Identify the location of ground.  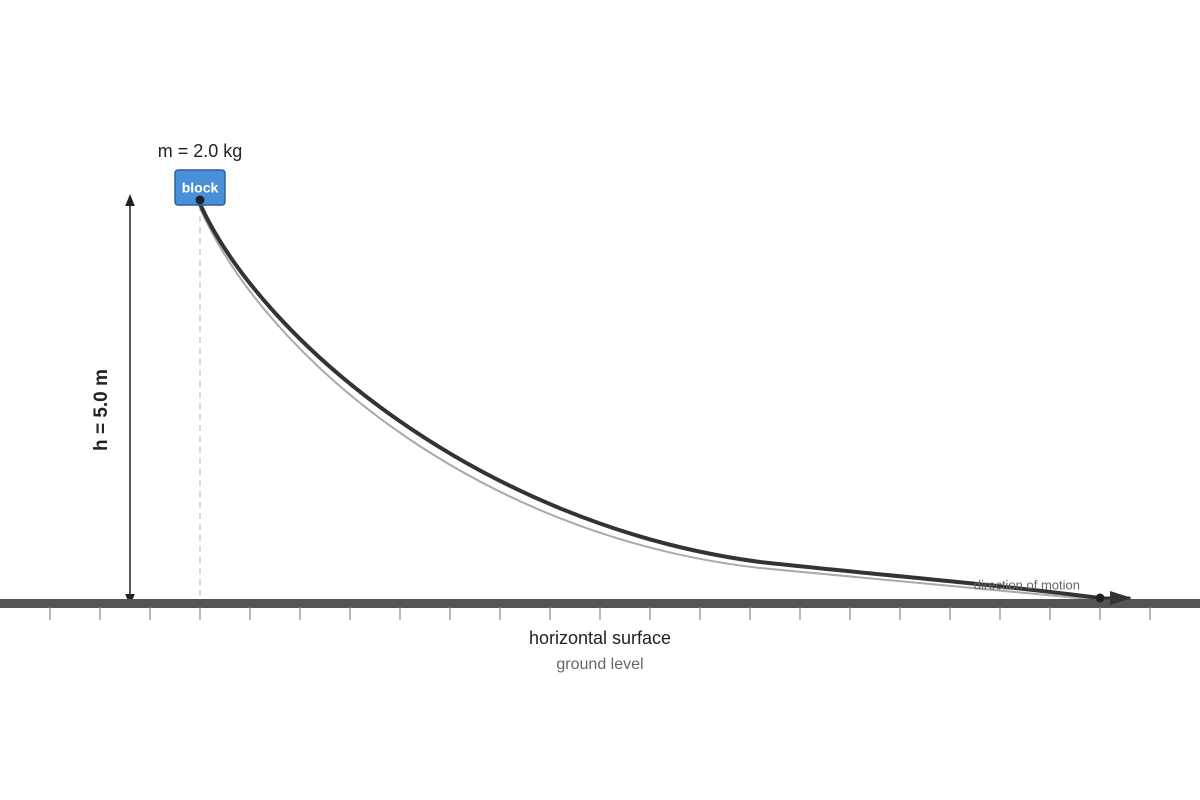
(600, 603).